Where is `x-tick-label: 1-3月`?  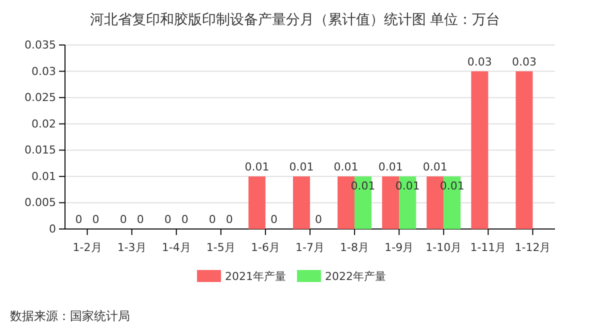
x-tick-label: 1-3月 is located at coordinates (131, 247).